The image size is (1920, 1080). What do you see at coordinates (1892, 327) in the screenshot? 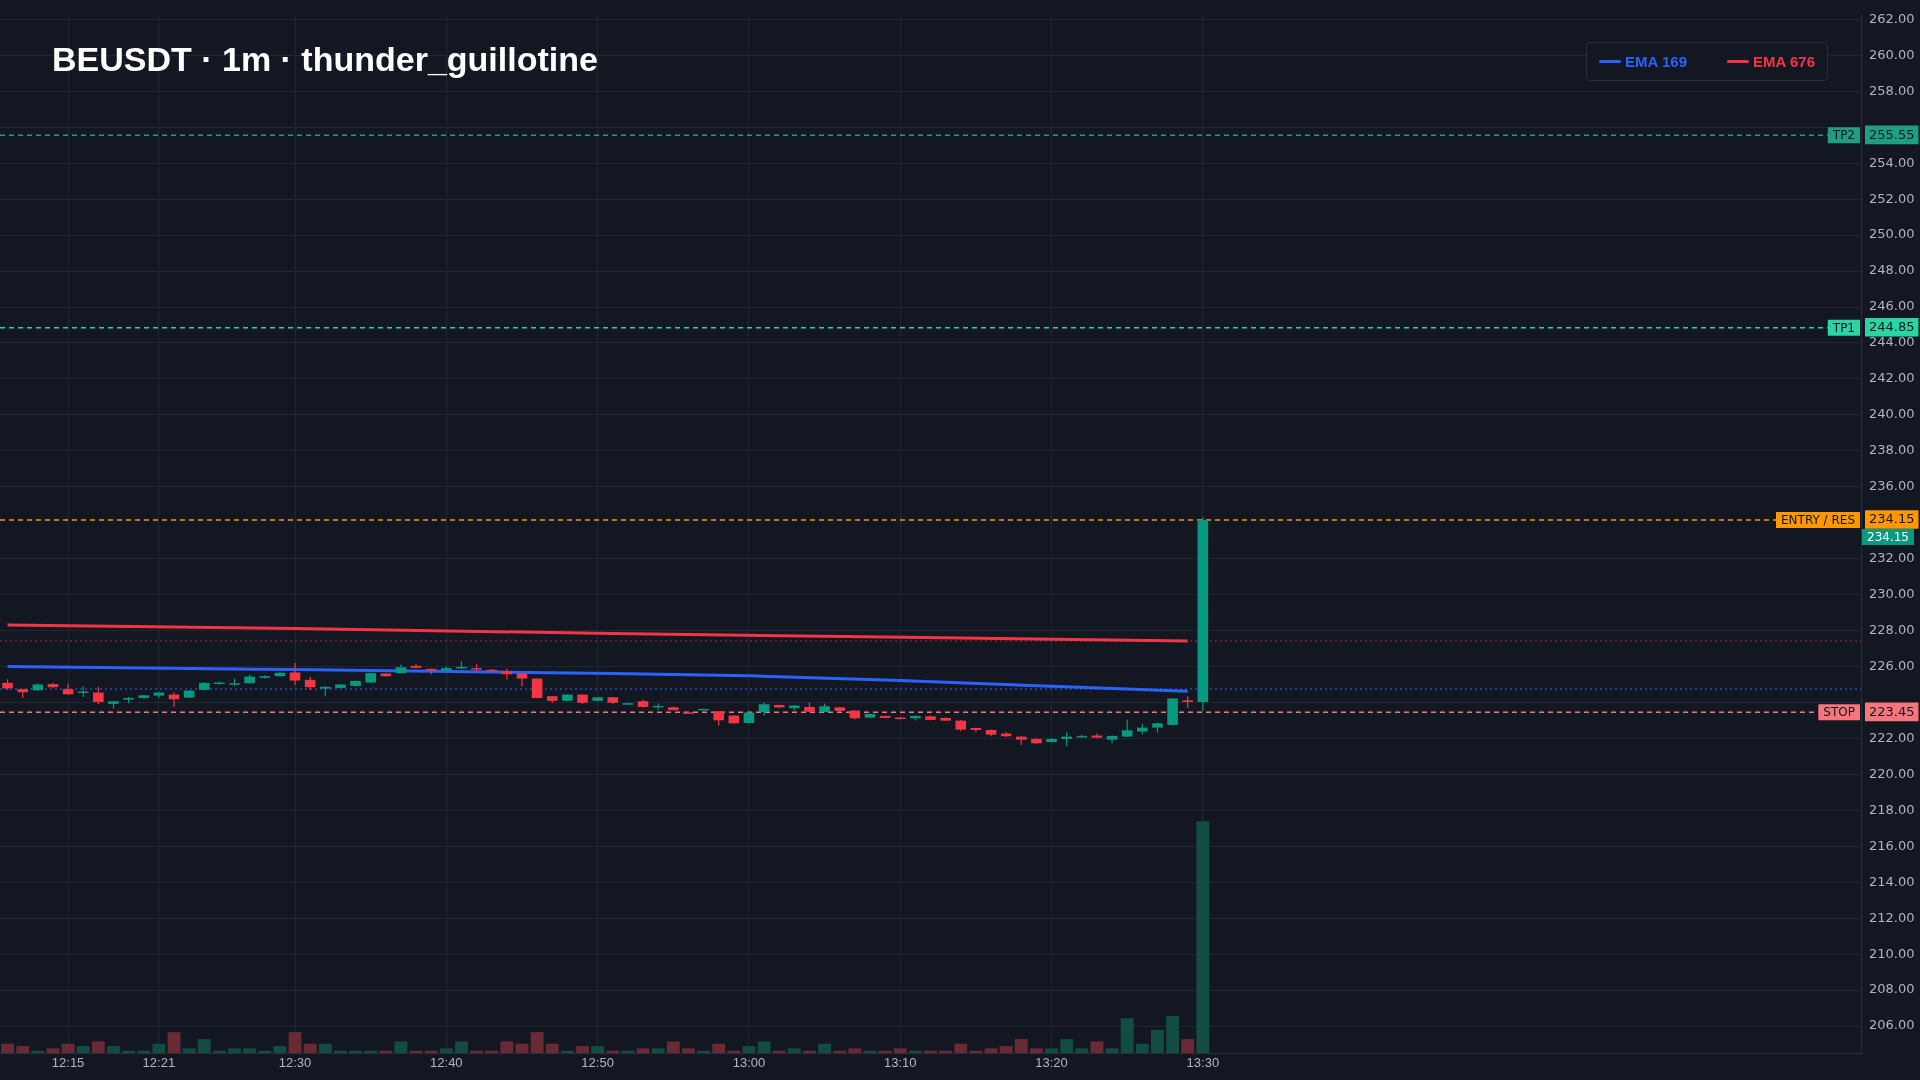
I see `y-tick-label: 244.85` at bounding box center [1892, 327].